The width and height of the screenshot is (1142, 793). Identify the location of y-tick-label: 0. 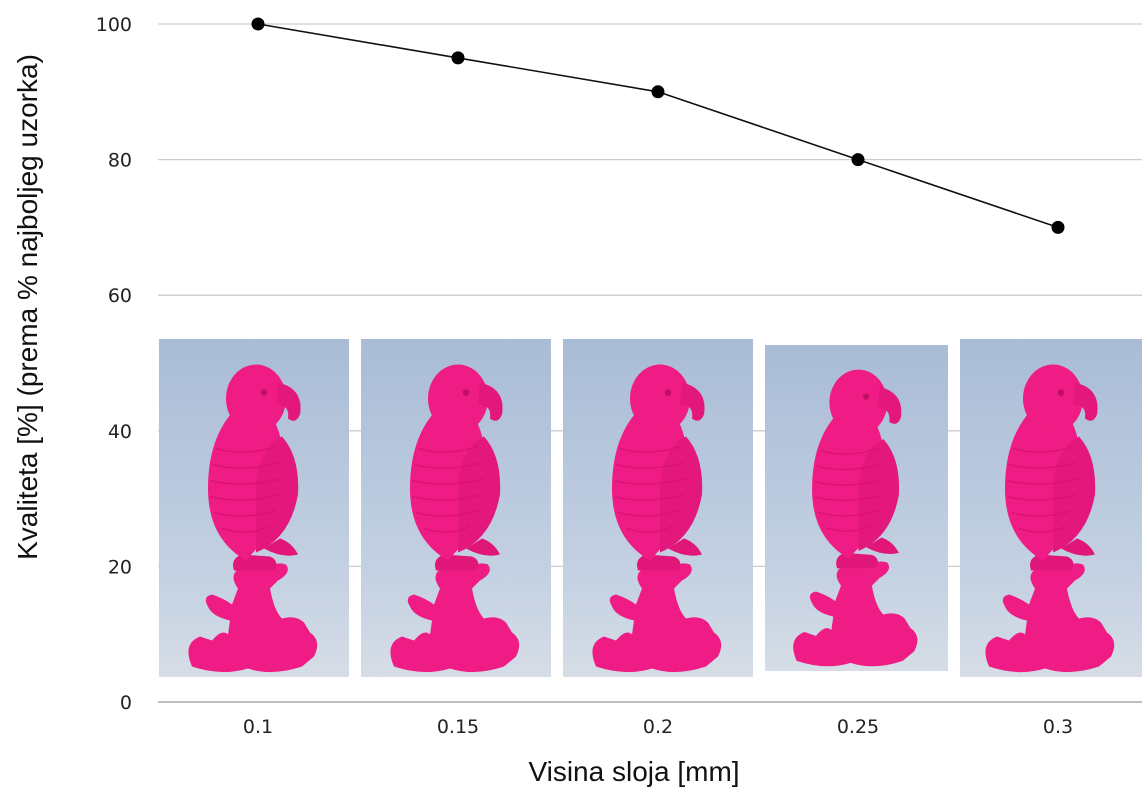
(126, 703).